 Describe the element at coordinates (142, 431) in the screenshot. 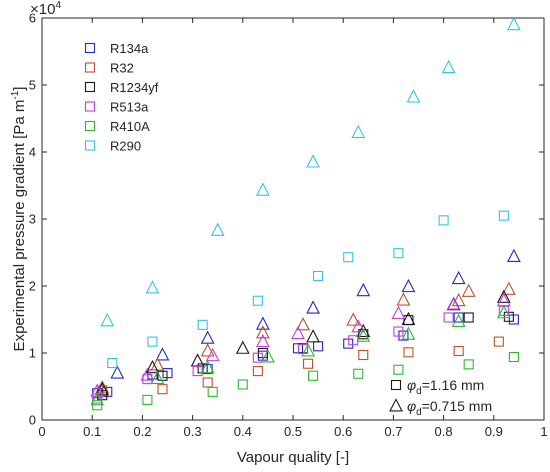

I see `x-tick-label: 0.2` at that location.